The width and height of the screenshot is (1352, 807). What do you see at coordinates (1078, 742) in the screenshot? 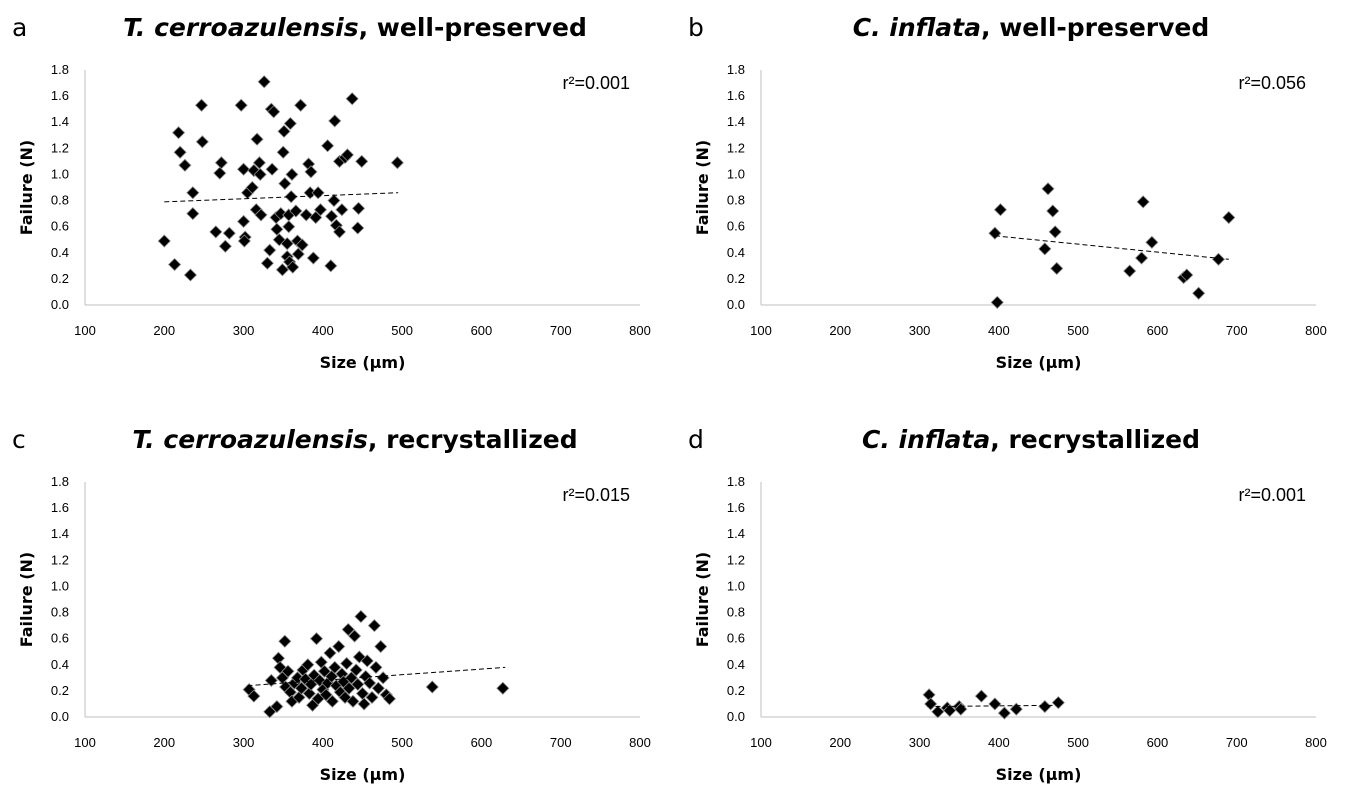
I see `x-tick-label: 500` at bounding box center [1078, 742].